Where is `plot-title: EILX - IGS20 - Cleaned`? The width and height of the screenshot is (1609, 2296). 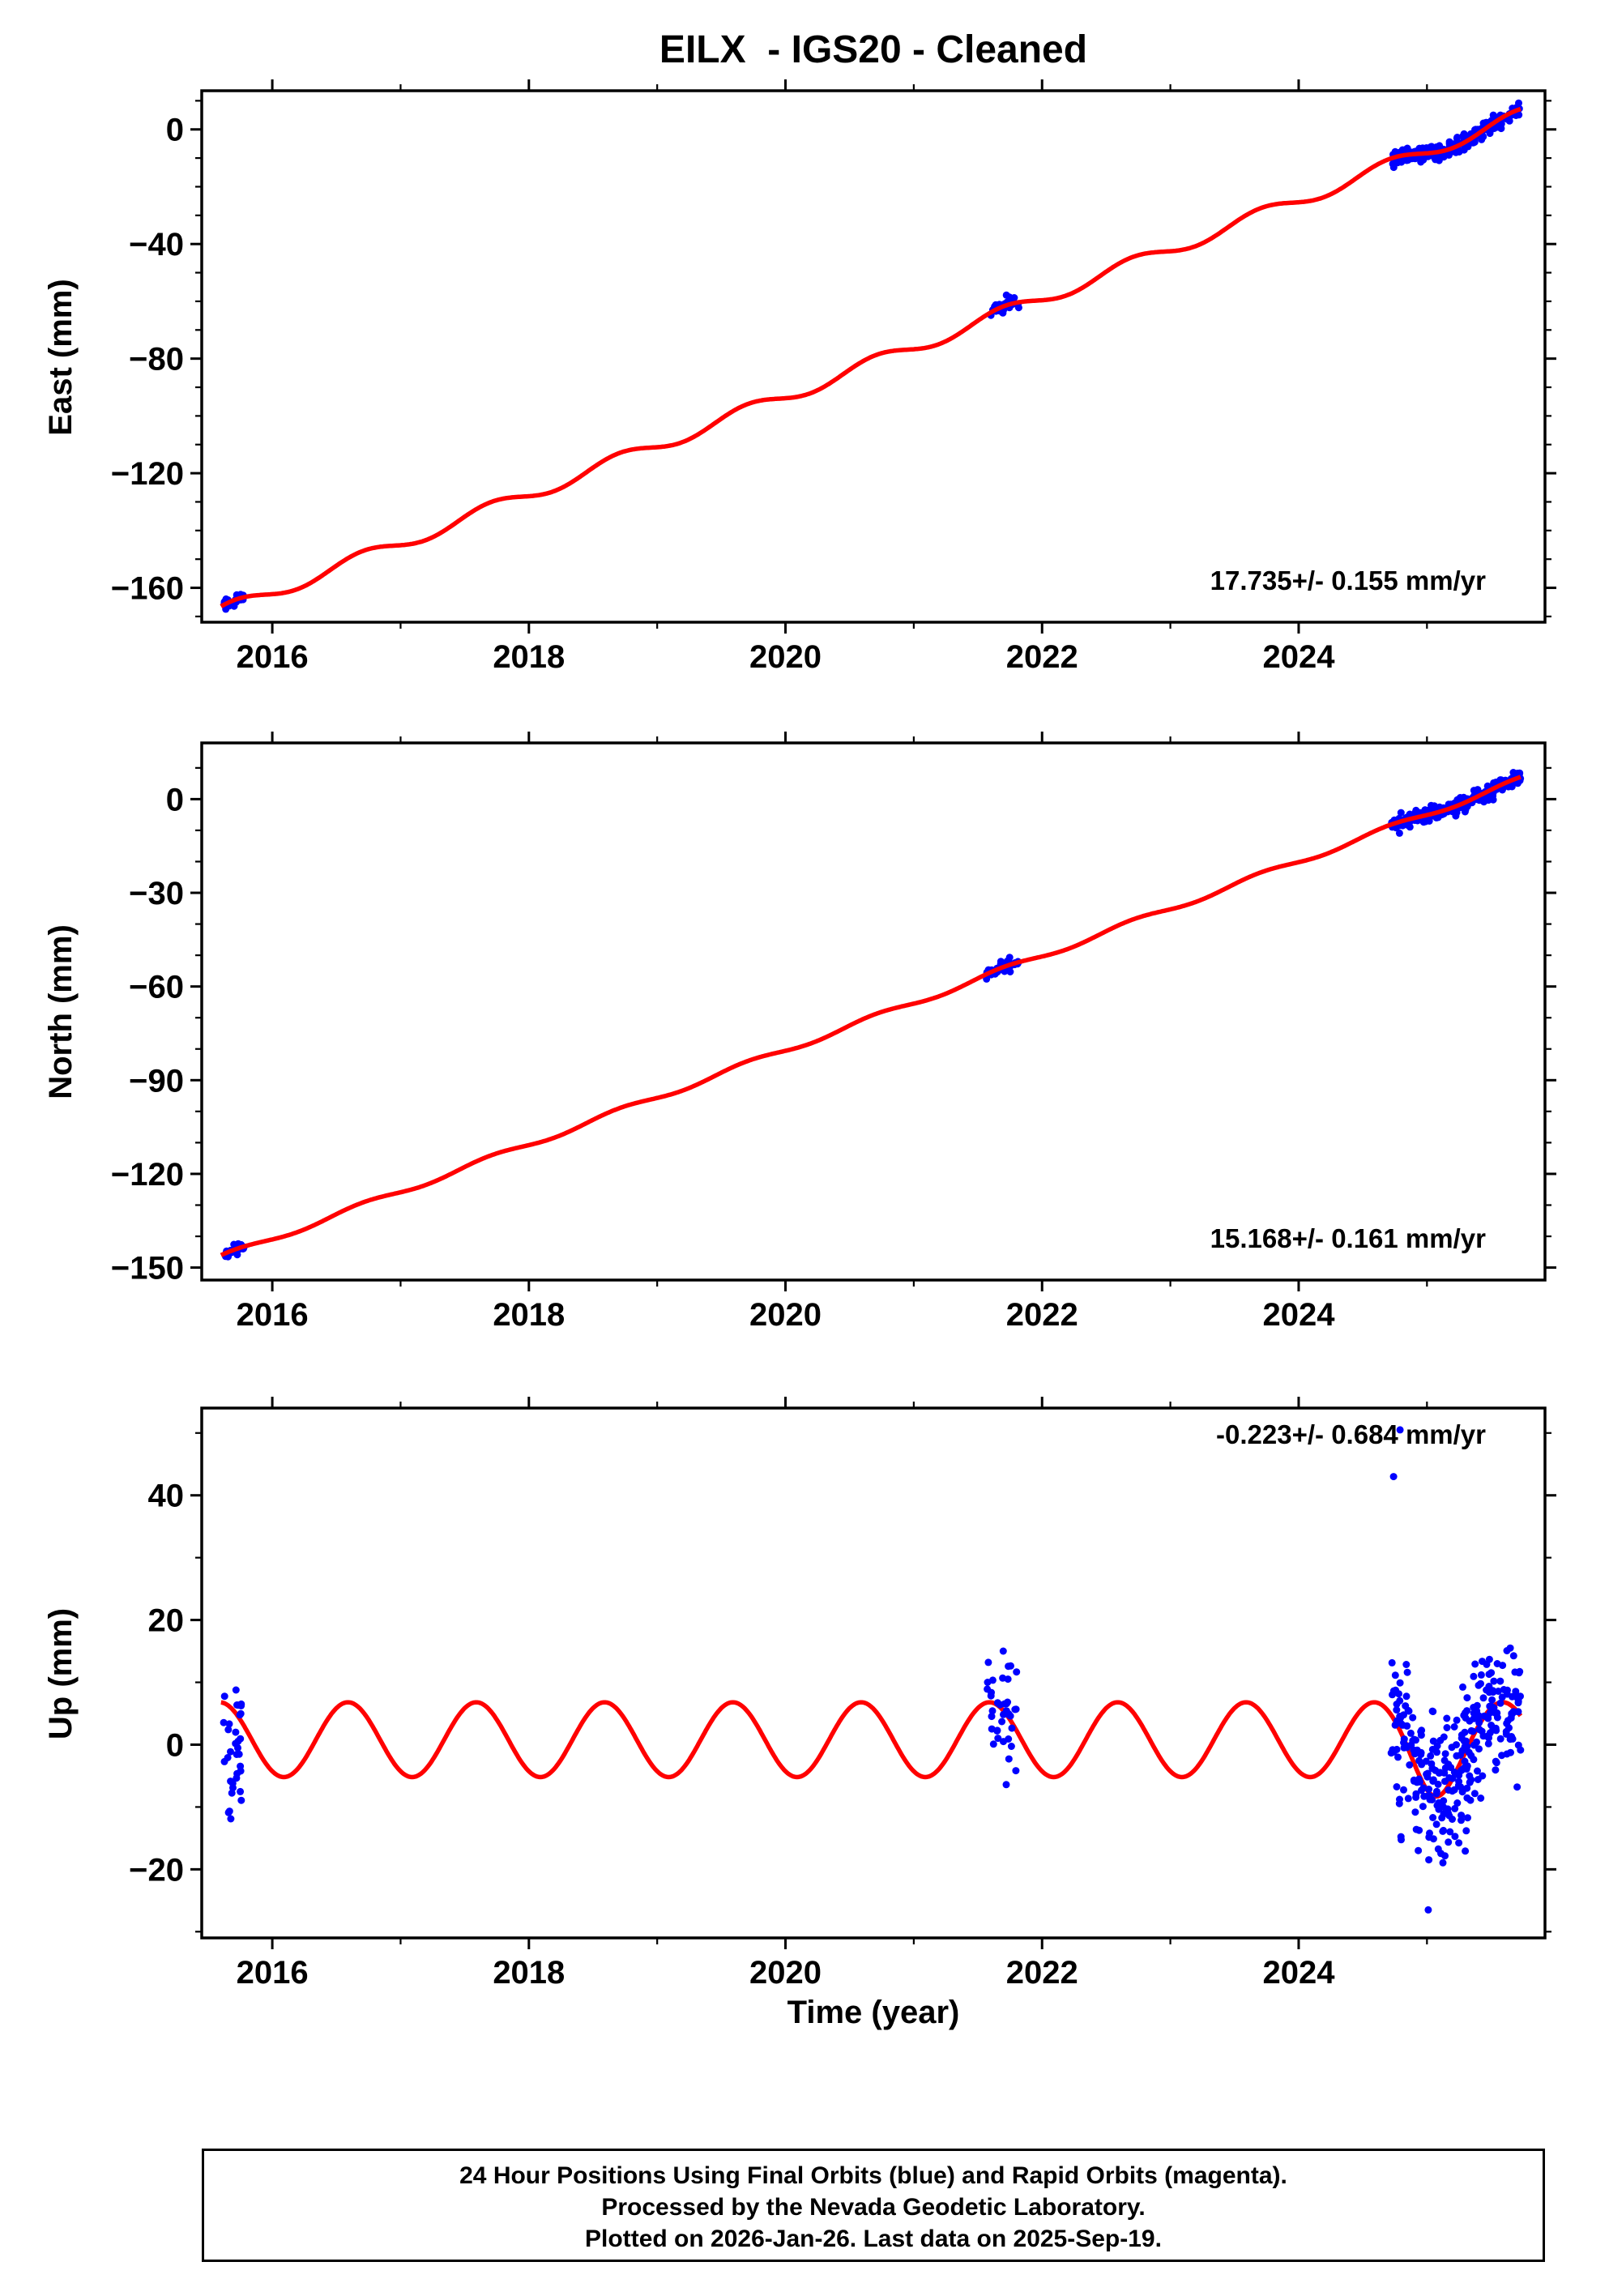
plot-title: EILX - IGS20 - Cleaned is located at coordinates (873, 50).